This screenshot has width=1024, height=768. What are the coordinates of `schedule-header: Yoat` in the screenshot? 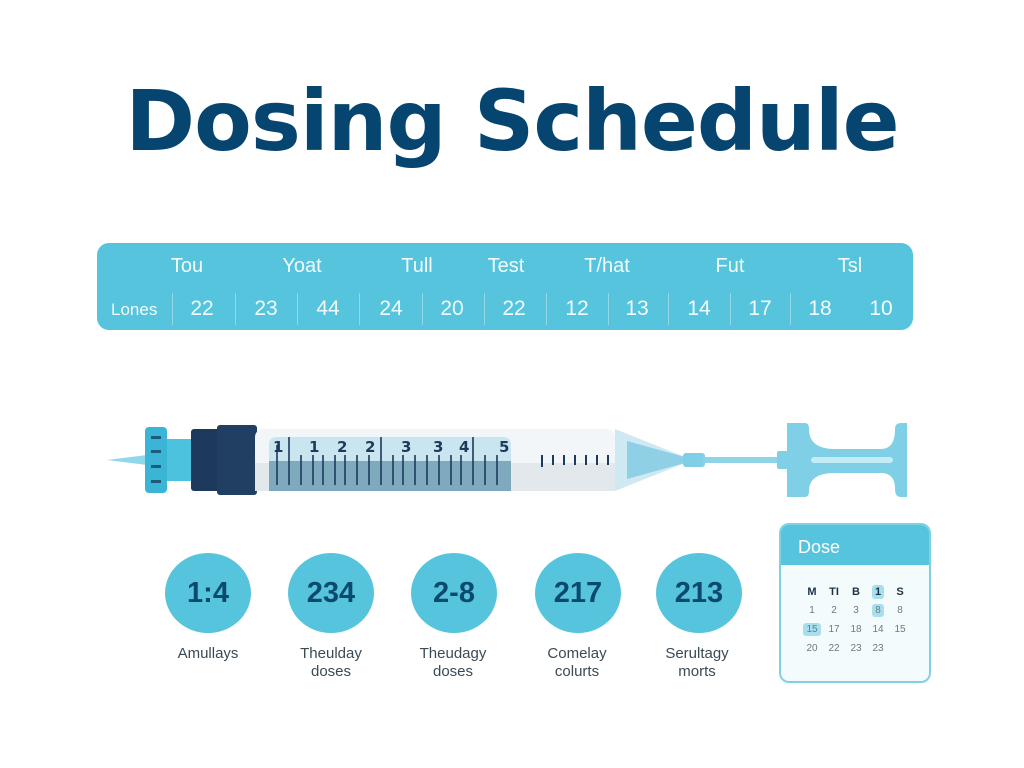 It's located at (302, 266).